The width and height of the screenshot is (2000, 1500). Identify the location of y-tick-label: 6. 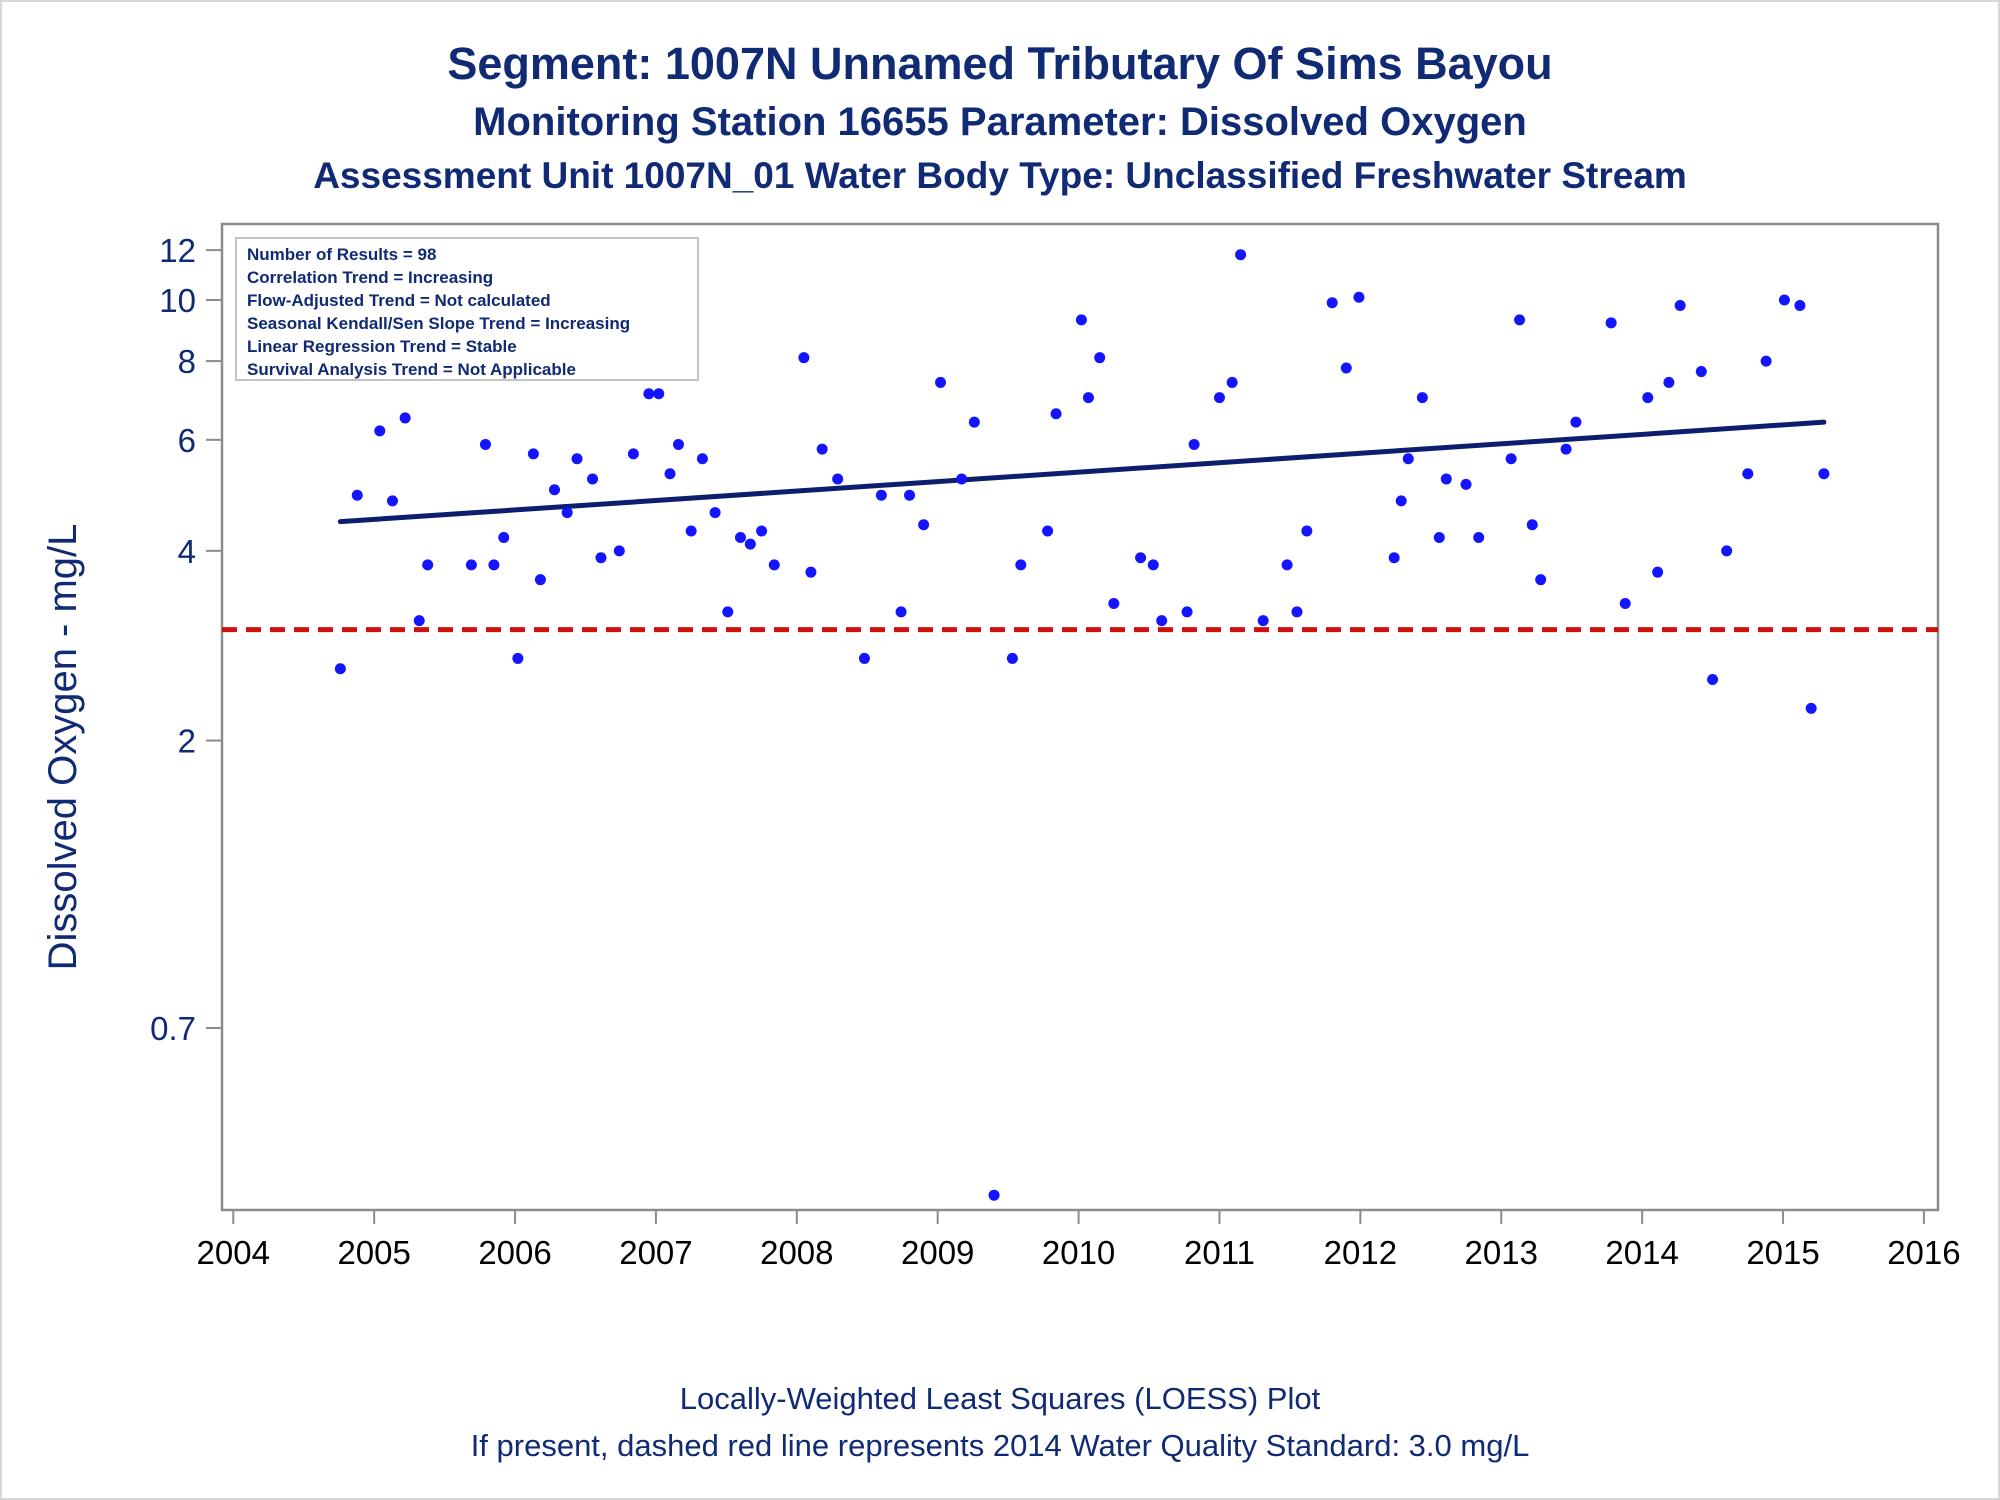
(187, 440).